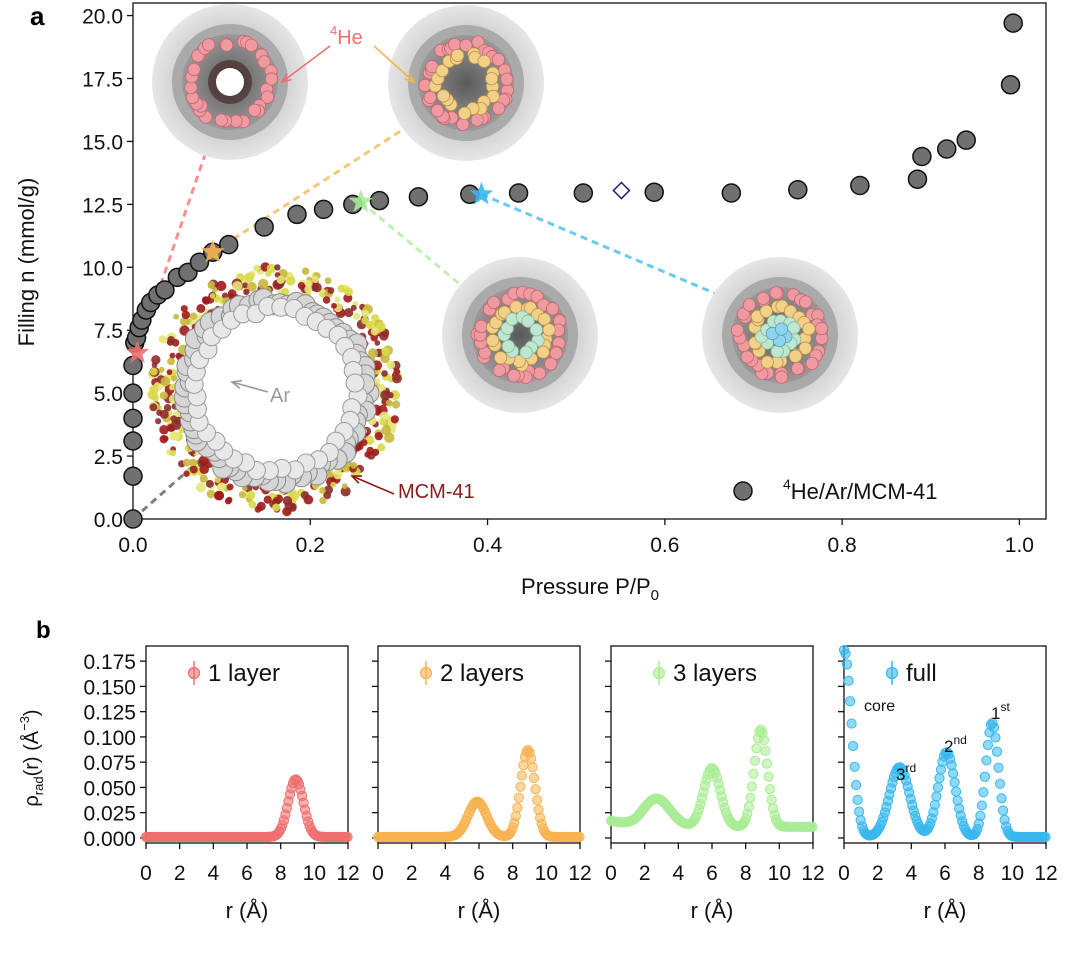 Image resolution: width=1066 pixels, height=953 pixels. What do you see at coordinates (715, 673) in the screenshot?
I see `legend-label: 3 layers` at bounding box center [715, 673].